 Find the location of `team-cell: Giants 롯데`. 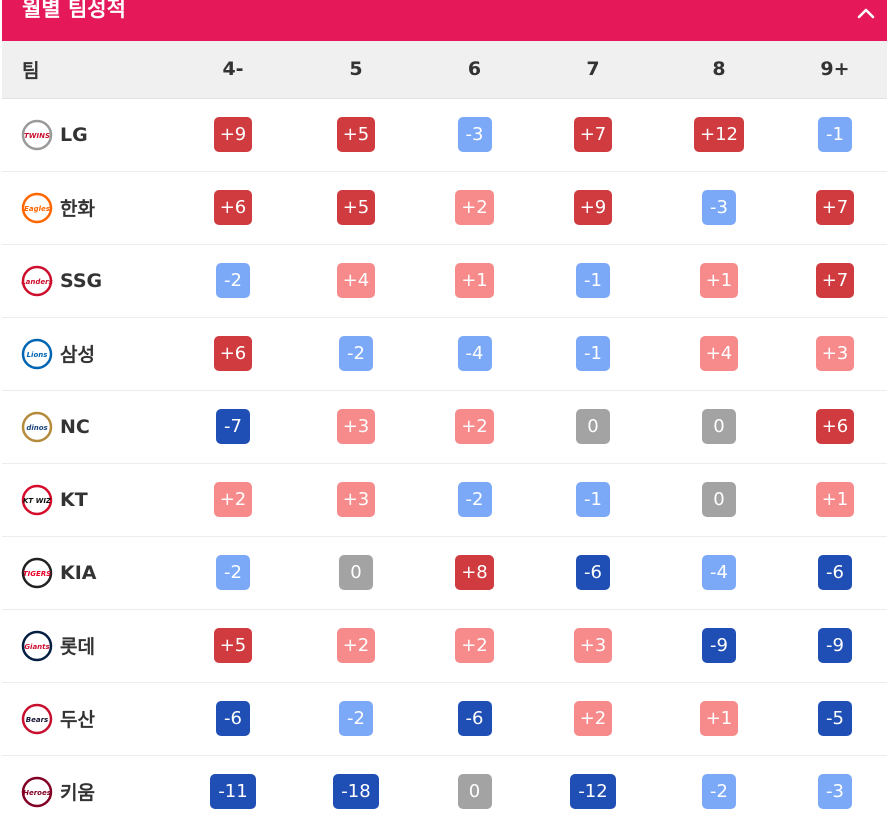

team-cell: Giants 롯데 is located at coordinates (87, 646).